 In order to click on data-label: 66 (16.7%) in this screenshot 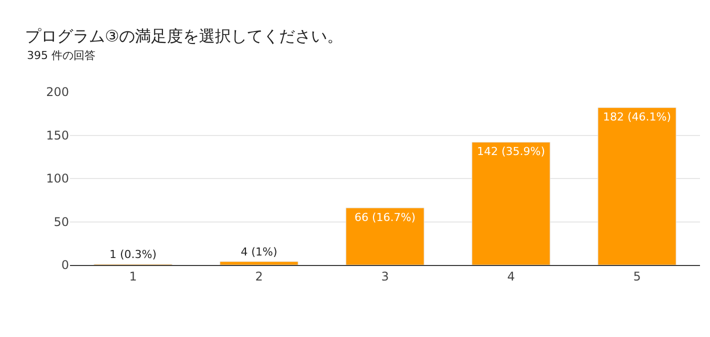, I will do `click(385, 217)`.